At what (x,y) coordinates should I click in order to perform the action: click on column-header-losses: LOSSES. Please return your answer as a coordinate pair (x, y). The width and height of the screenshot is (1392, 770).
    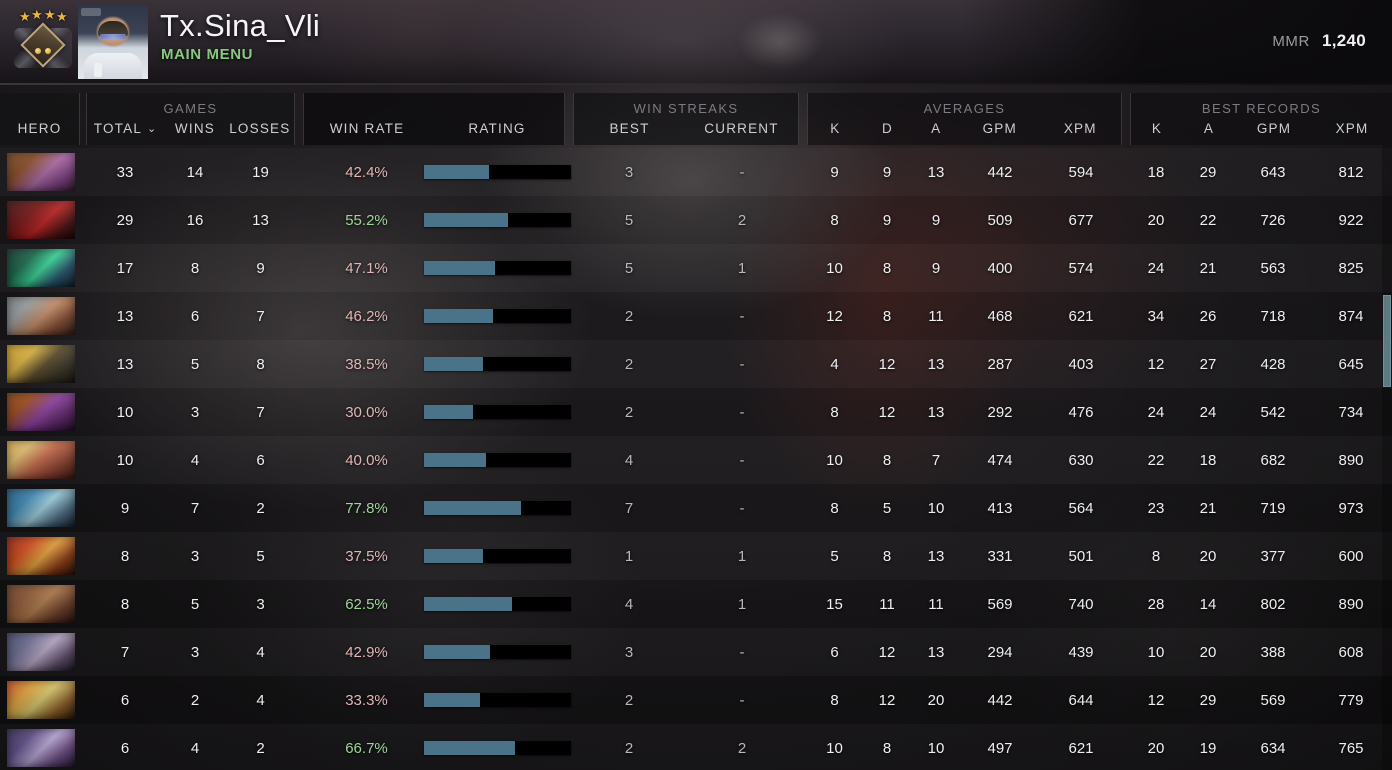
    Looking at the image, I should click on (260, 128).